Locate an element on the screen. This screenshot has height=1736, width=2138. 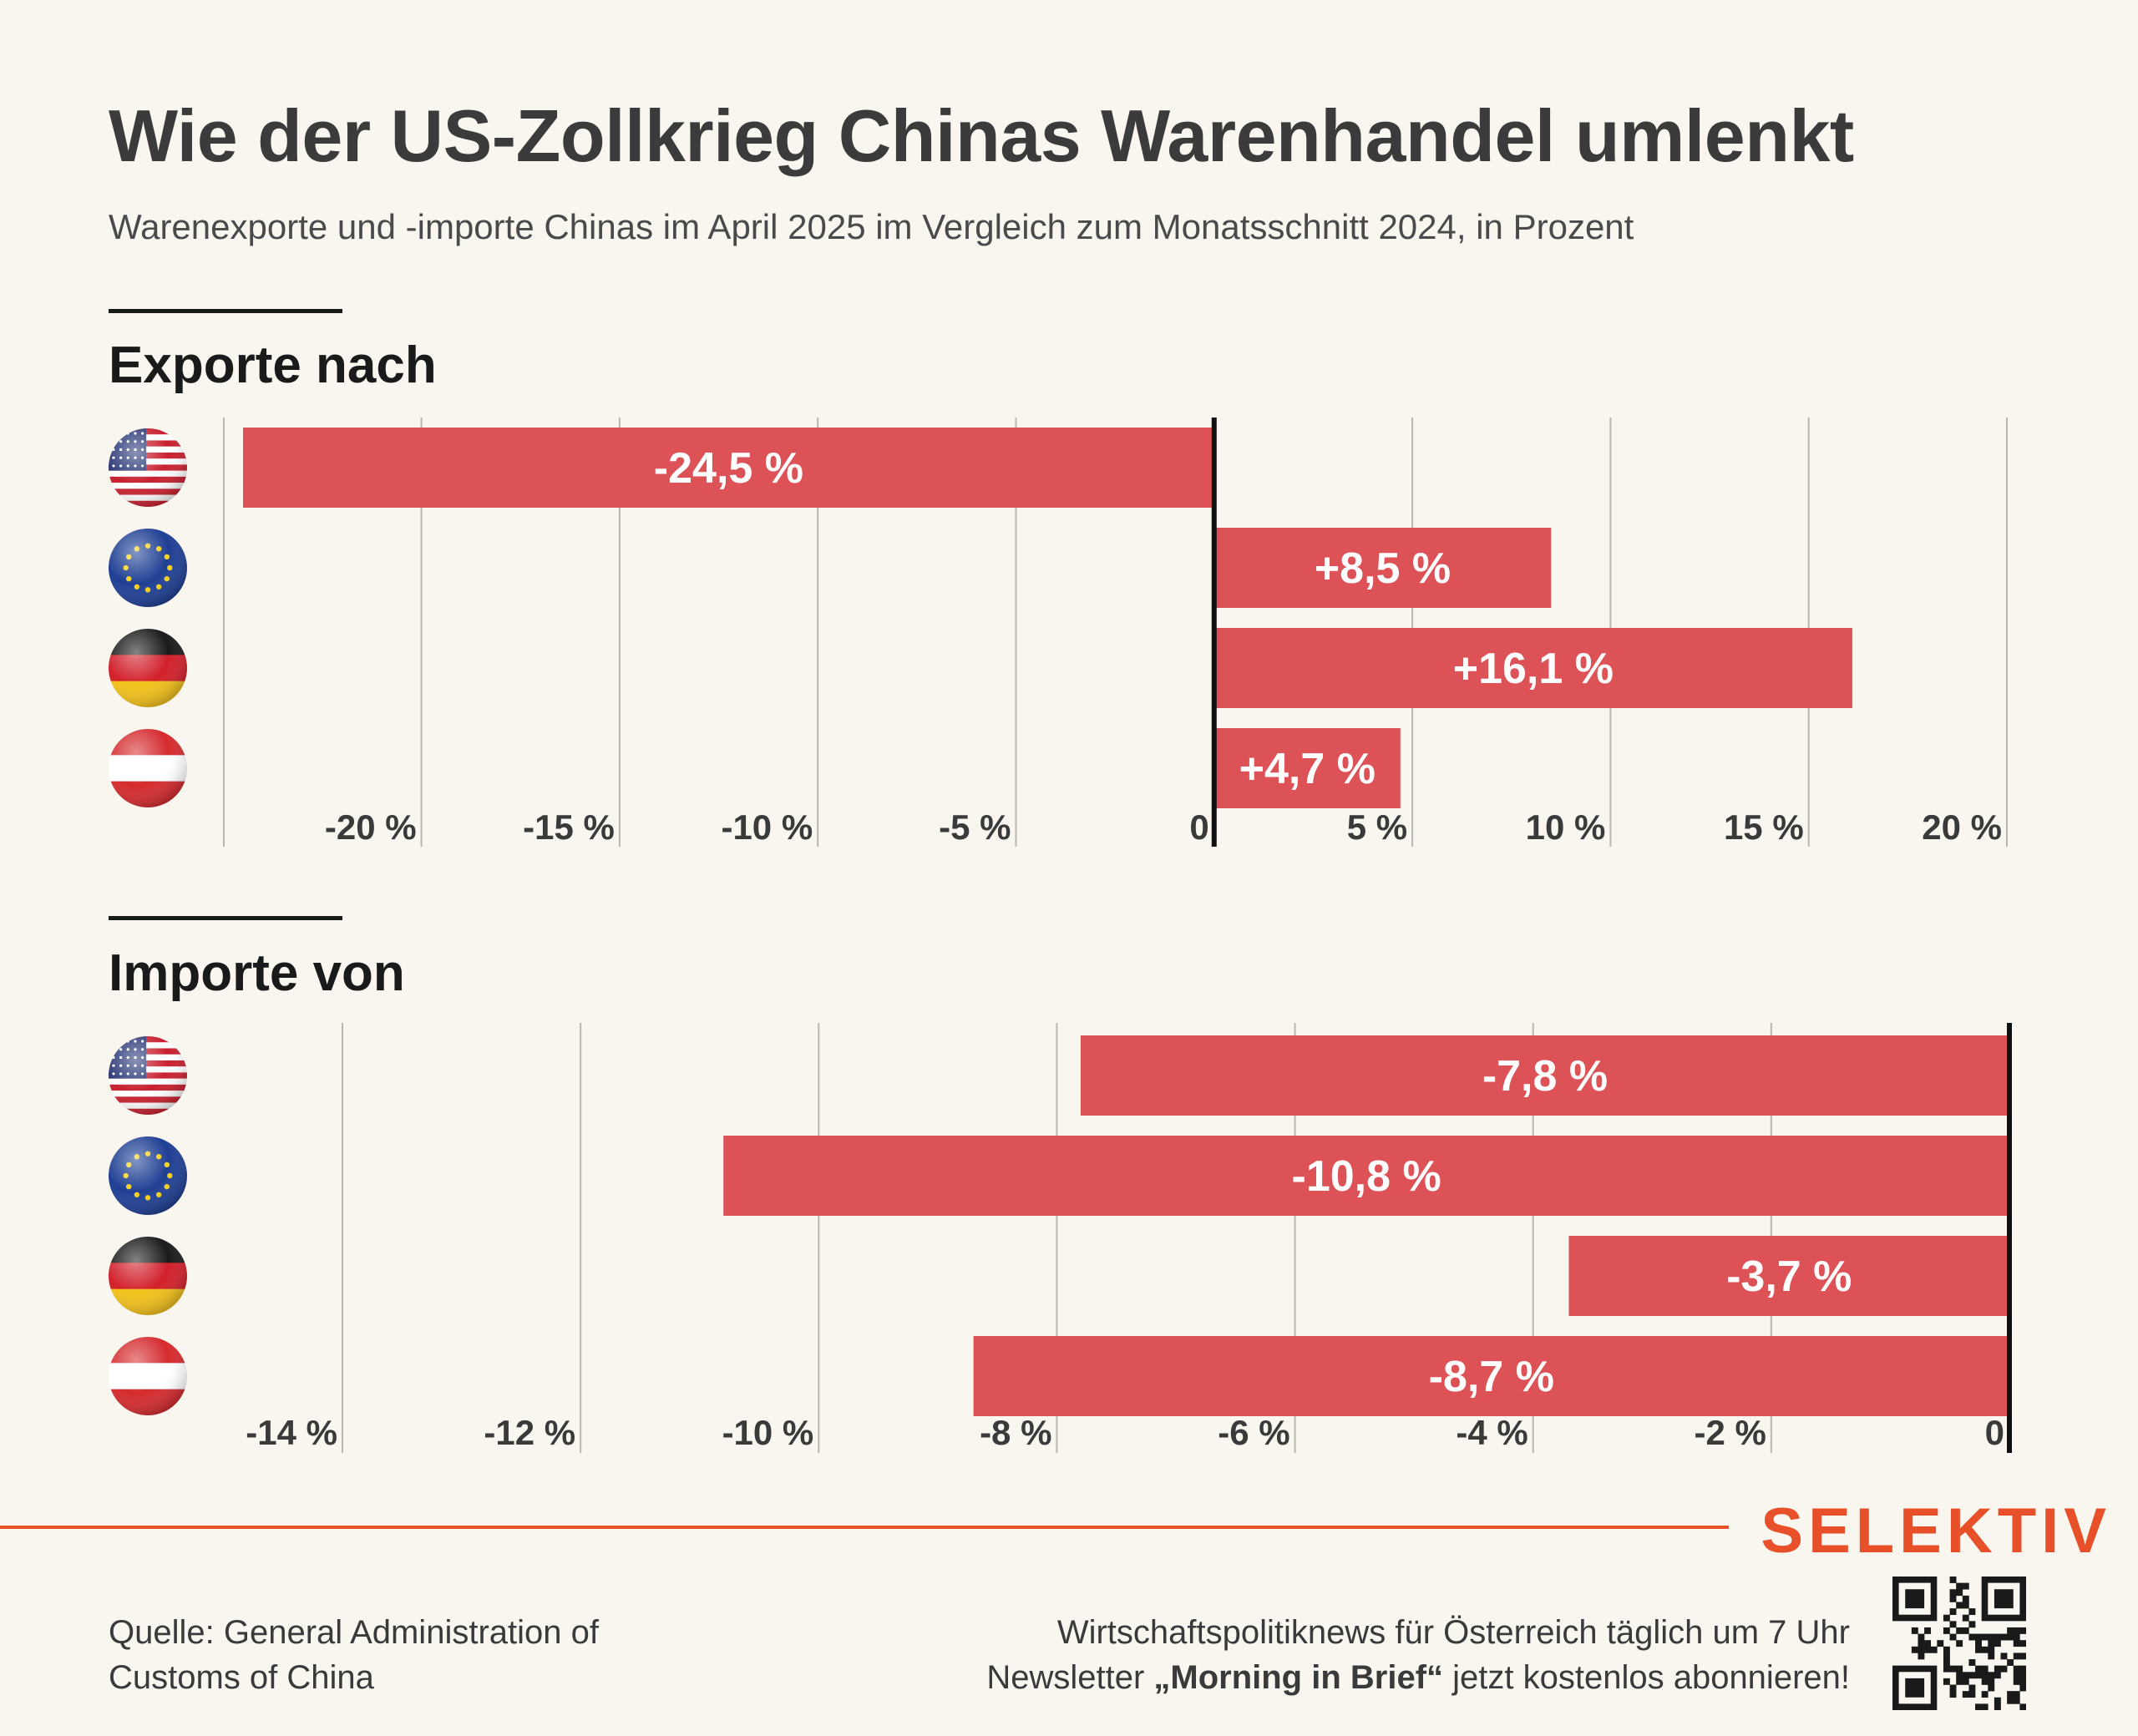
tick-label: 20 % is located at coordinates (1962, 827).